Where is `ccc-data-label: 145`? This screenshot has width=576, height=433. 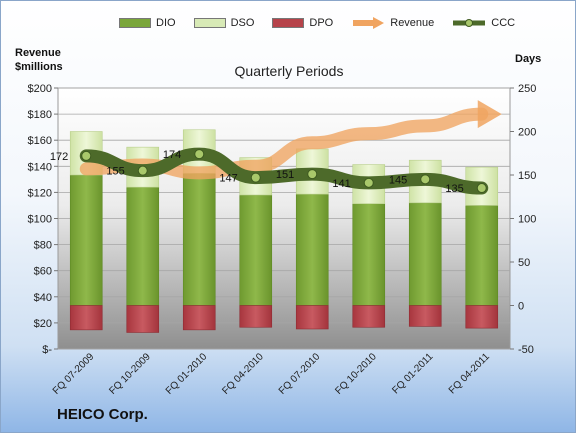 ccc-data-label: 145 is located at coordinates (398, 180).